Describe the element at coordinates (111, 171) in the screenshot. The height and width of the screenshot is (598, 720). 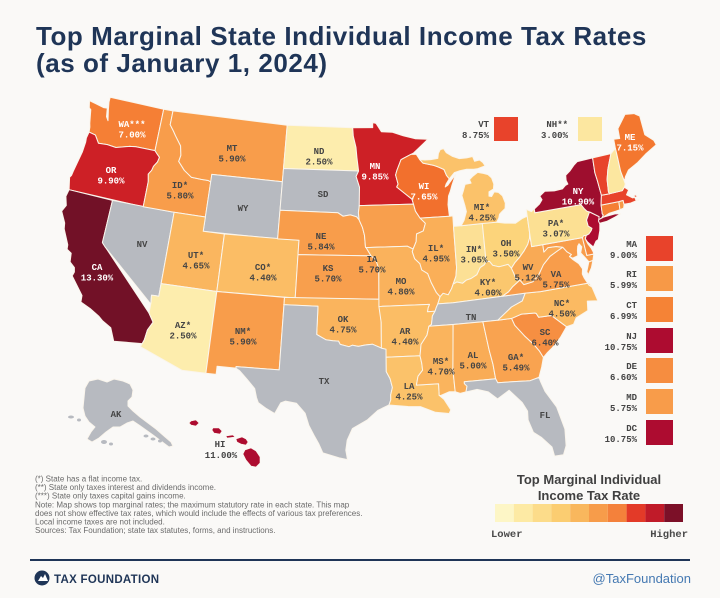
I see `svg-text: OR` at that location.